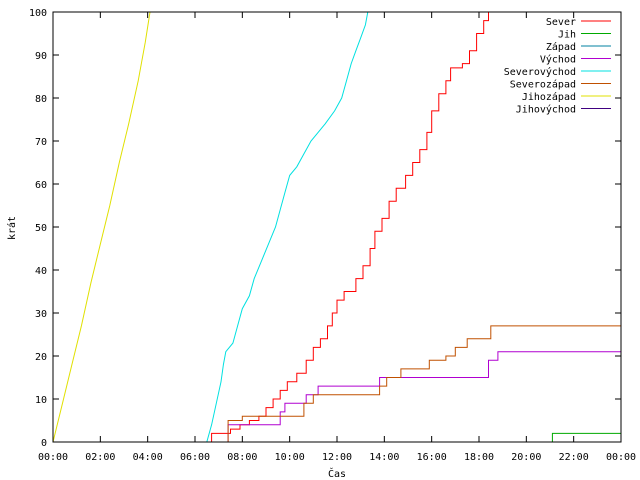 The image size is (640, 480). What do you see at coordinates (100, 457) in the screenshot?
I see `x-tick-label: 02:00` at bounding box center [100, 457].